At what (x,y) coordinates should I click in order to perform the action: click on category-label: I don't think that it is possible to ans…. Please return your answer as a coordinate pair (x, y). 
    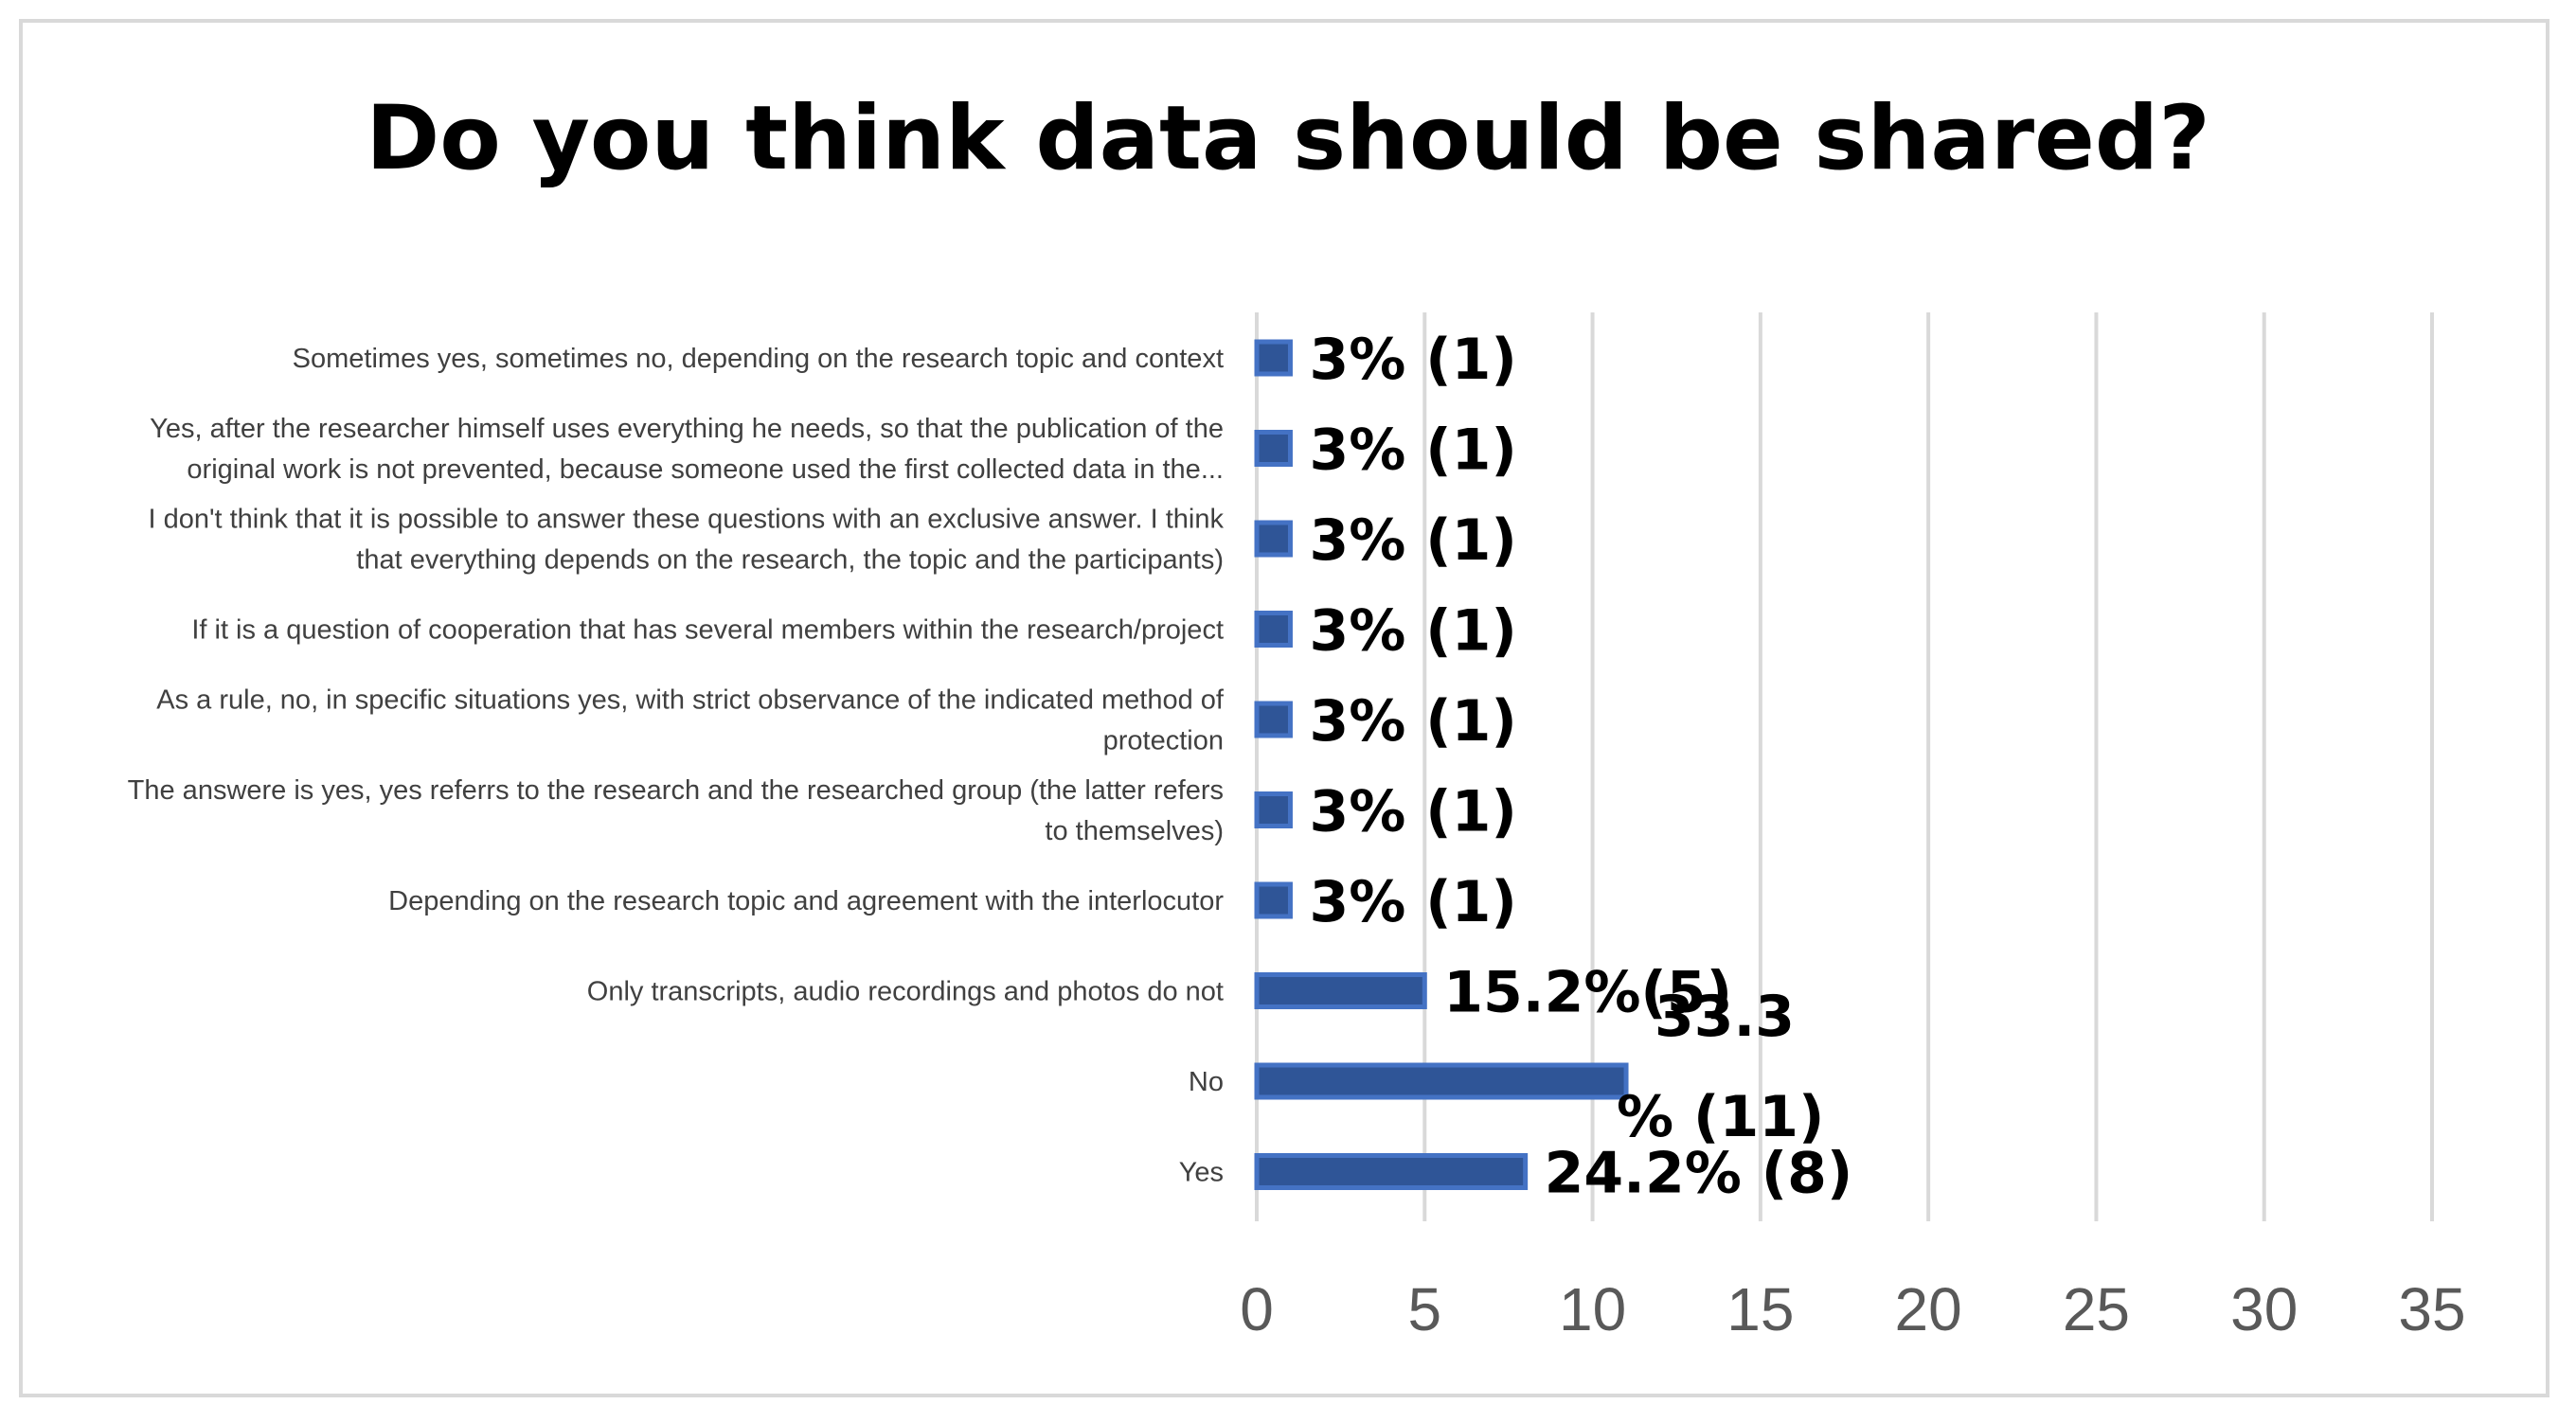
    Looking at the image, I should click on (686, 520).